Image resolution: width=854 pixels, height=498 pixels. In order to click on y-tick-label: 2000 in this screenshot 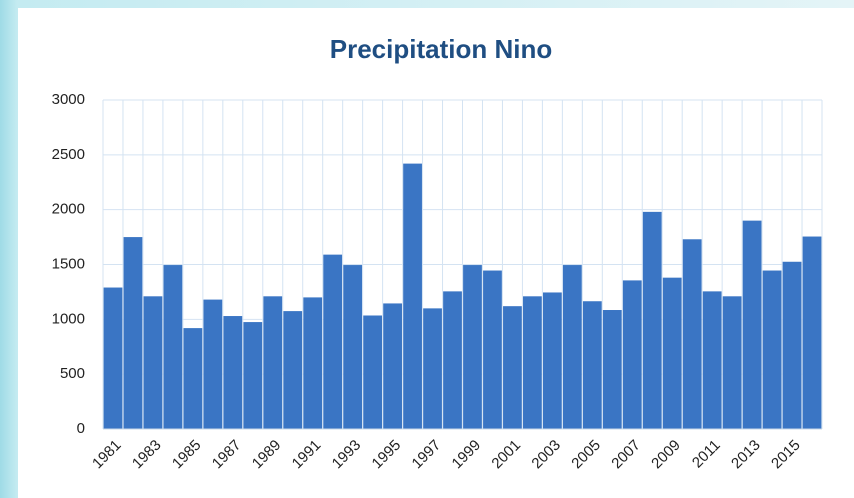, I will do `click(68, 209)`.